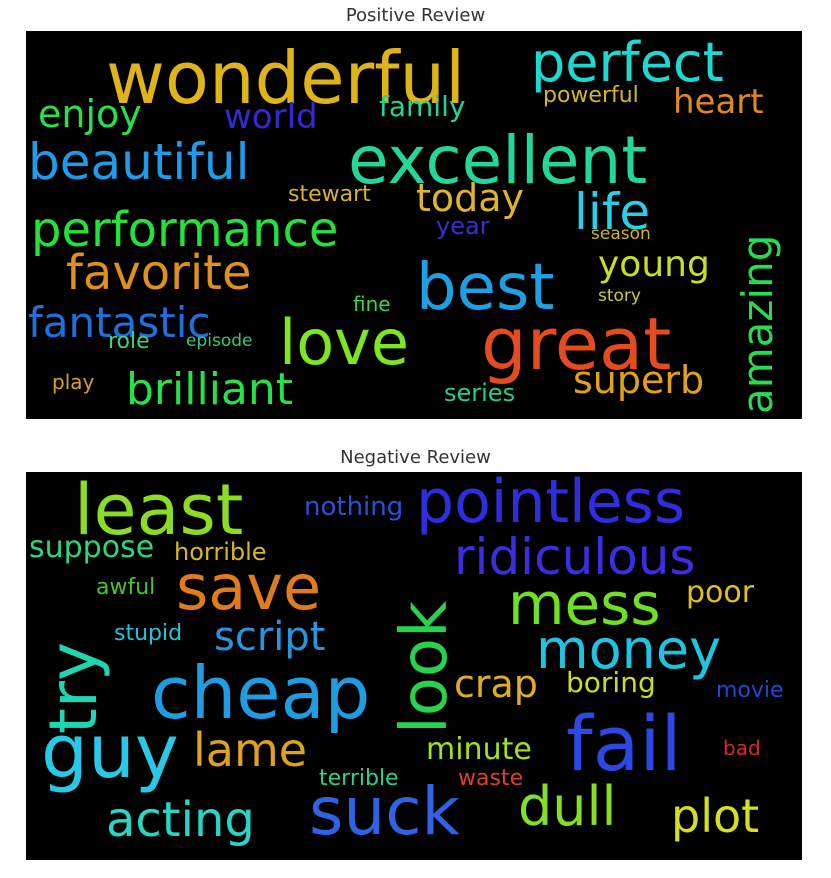 This screenshot has height=878, width=831. What do you see at coordinates (110, 752) in the screenshot?
I see `negative-word-guy: guy` at bounding box center [110, 752].